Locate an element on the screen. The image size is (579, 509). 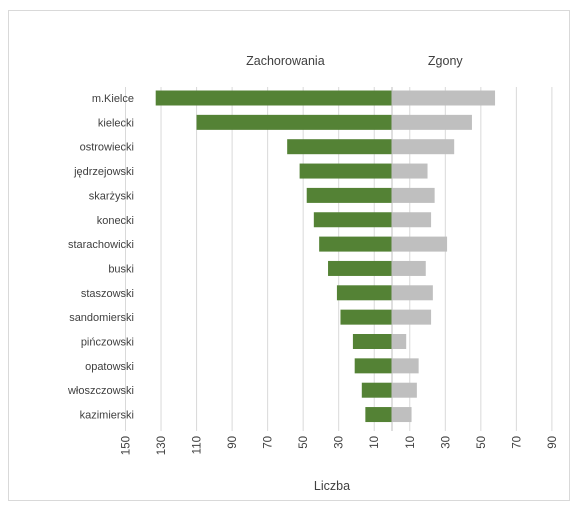
tick-label: 130 is located at coordinates (162, 445).